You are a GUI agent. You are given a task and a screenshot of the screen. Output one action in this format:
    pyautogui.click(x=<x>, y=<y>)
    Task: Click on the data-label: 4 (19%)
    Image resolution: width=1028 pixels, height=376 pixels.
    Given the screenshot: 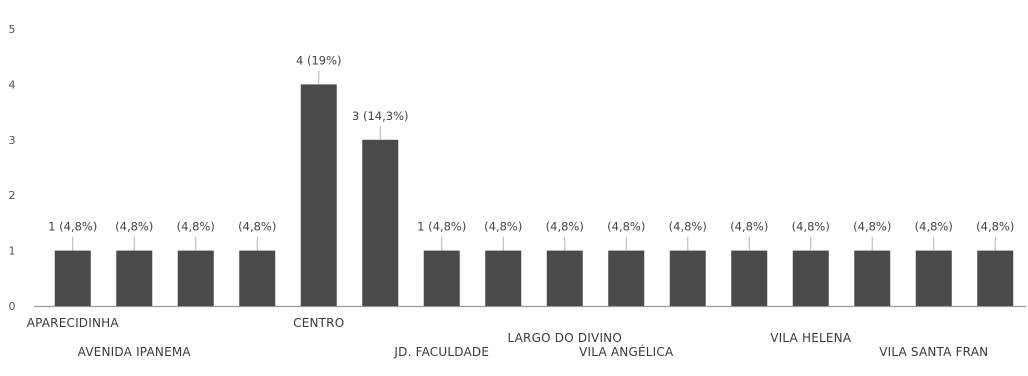 What is the action you would take?
    pyautogui.click(x=319, y=60)
    